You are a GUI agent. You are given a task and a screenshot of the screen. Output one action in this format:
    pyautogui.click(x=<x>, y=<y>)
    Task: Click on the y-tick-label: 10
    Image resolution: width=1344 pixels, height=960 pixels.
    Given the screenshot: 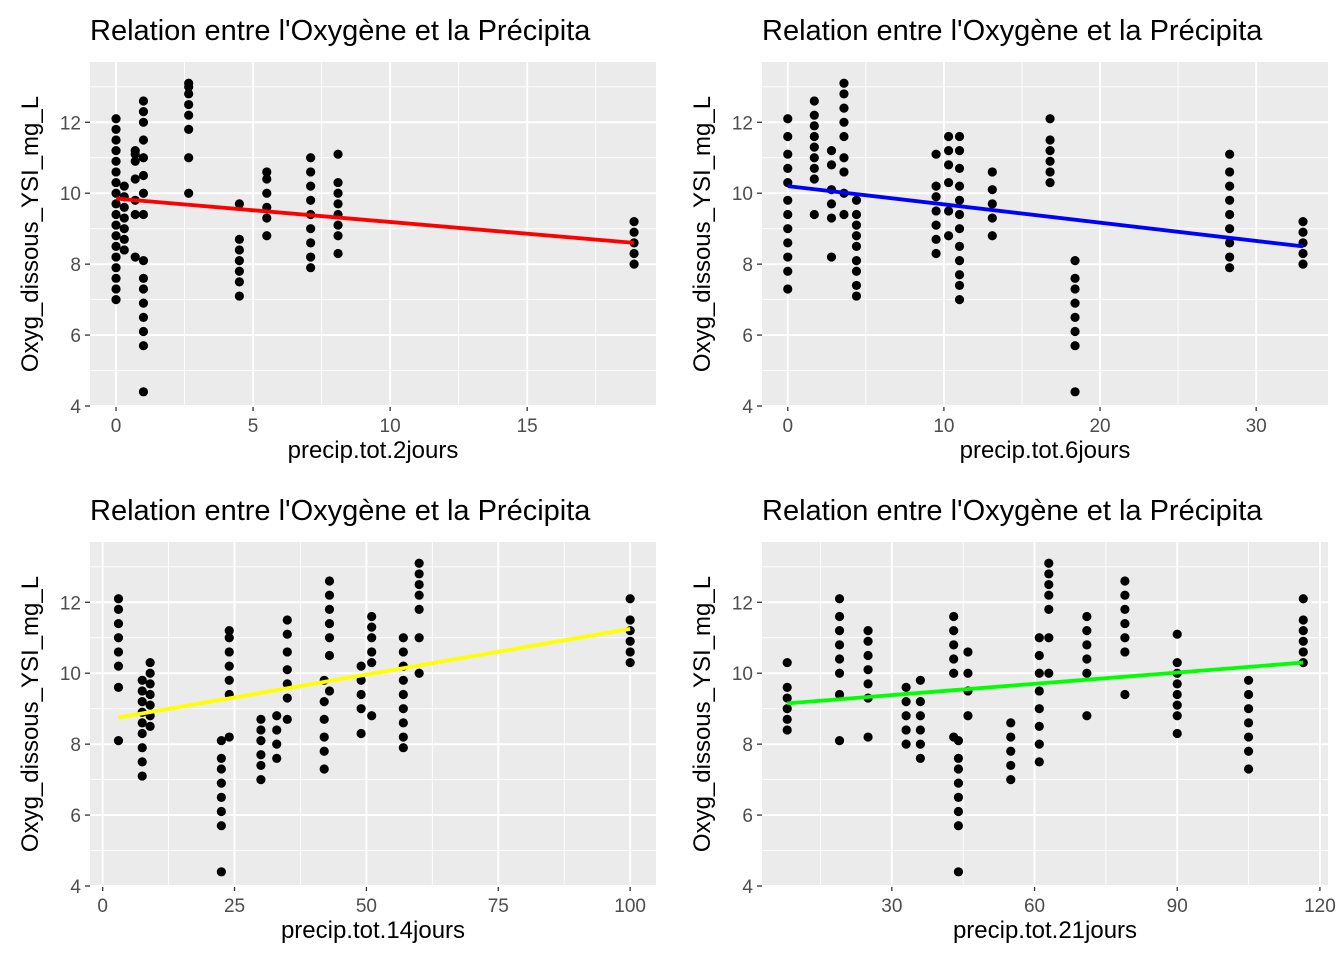 What is the action you would take?
    pyautogui.click(x=70, y=674)
    